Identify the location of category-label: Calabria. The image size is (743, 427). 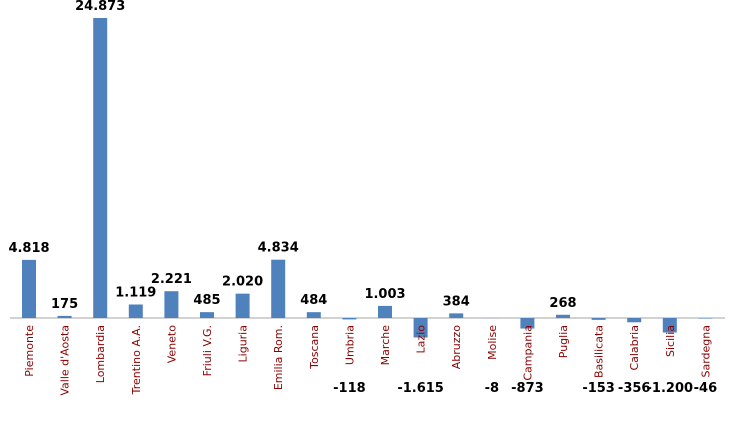
(634, 348).